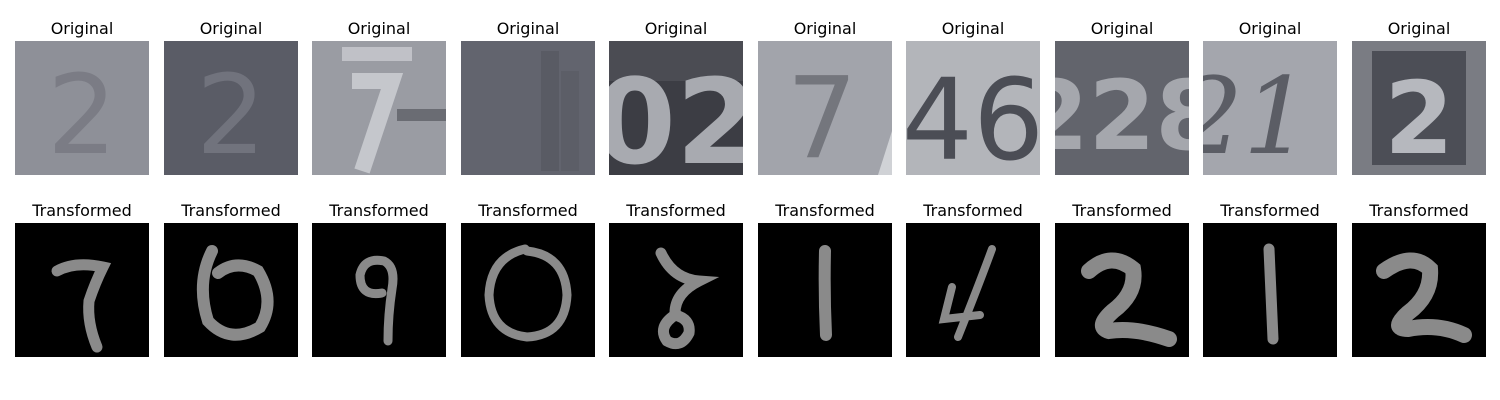  I want to click on original-image: 228, so click(1122, 108).